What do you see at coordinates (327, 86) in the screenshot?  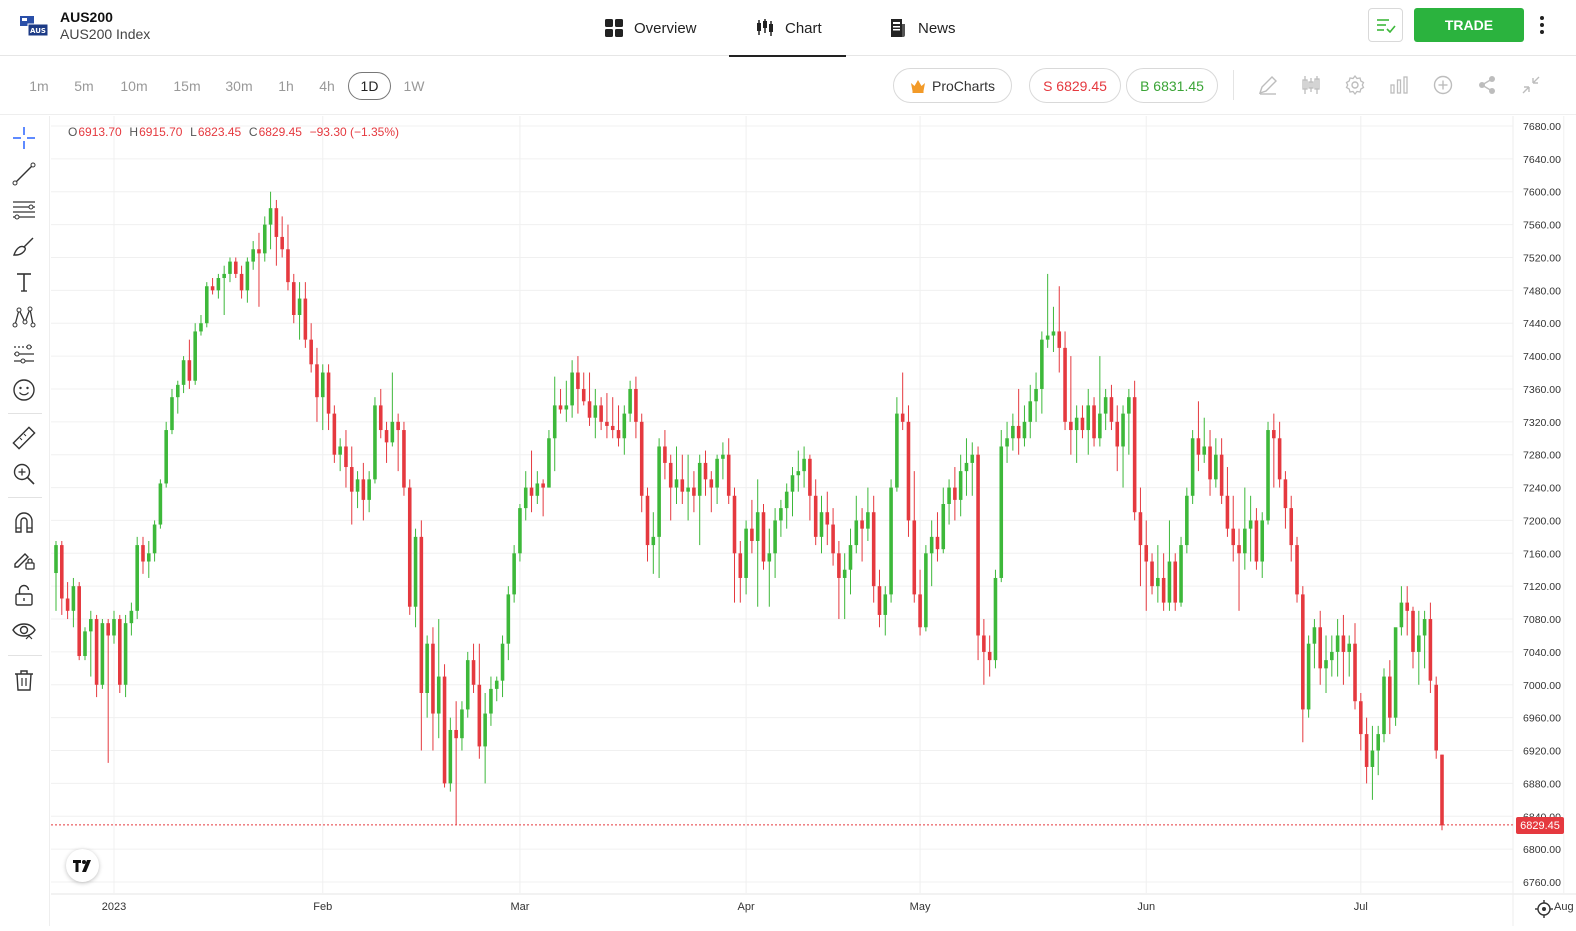 I see `timeframe-4h: 4h` at bounding box center [327, 86].